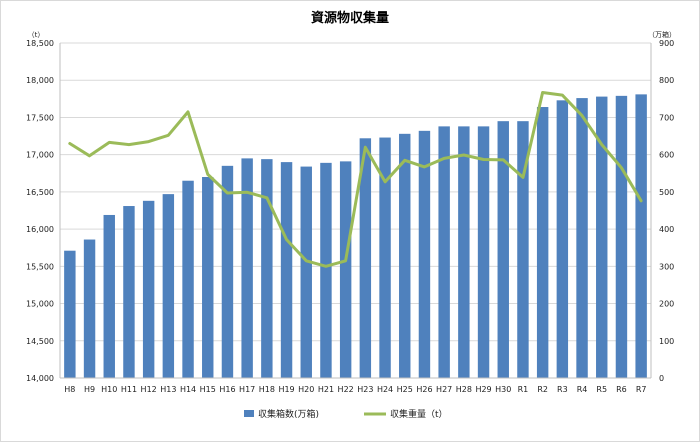  Describe the element at coordinates (444, 389) in the screenshot. I see `x-axis-tick-label: H27` at that location.